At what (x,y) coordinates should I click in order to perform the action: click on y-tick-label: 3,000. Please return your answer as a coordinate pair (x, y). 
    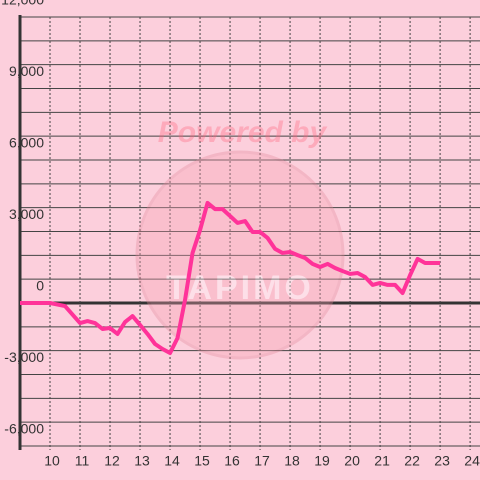
    Looking at the image, I should click on (26, 214).